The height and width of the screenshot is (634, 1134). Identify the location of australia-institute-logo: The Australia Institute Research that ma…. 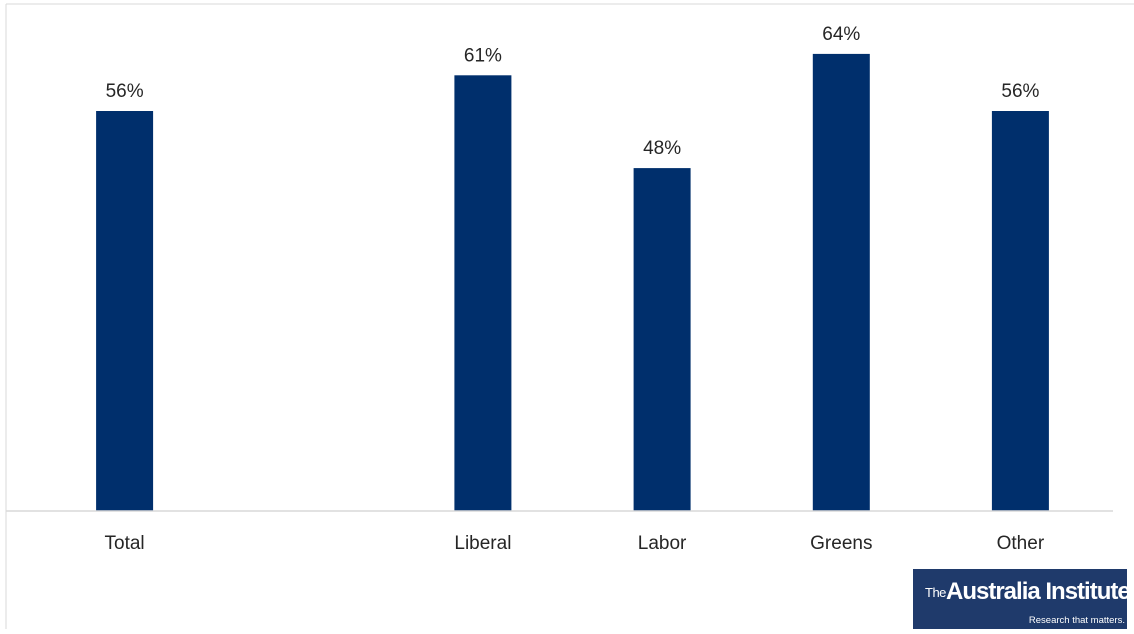
(1020, 599).